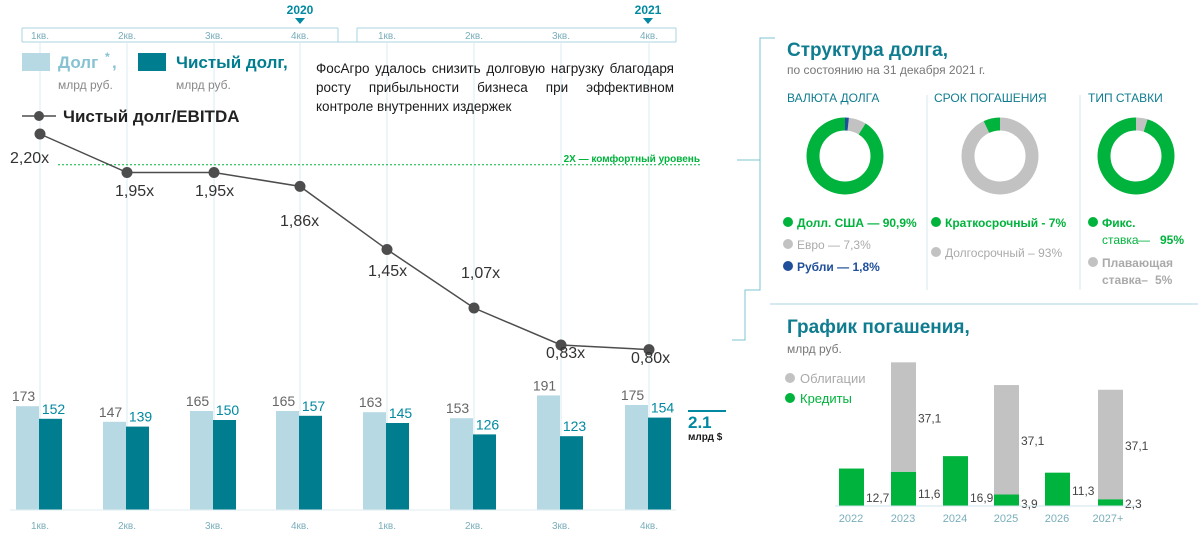 The height and width of the screenshot is (537, 1200). What do you see at coordinates (387, 36) in the screenshot?
I see `top-quarter-label: 1кв.` at bounding box center [387, 36].